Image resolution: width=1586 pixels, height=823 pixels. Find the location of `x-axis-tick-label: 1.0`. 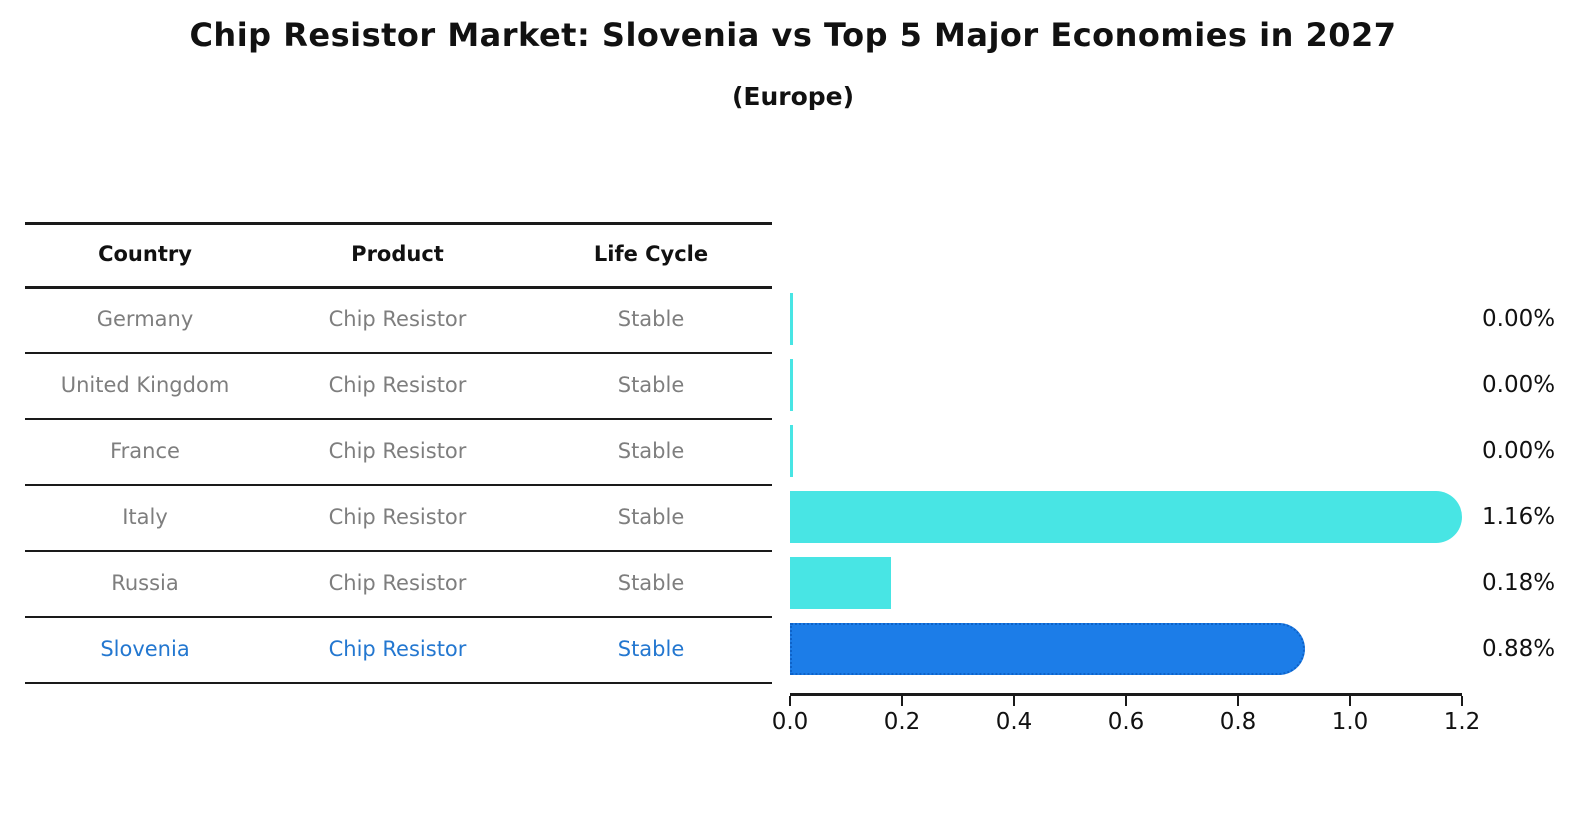

x-axis-tick-label: 1.0 is located at coordinates (1350, 722).